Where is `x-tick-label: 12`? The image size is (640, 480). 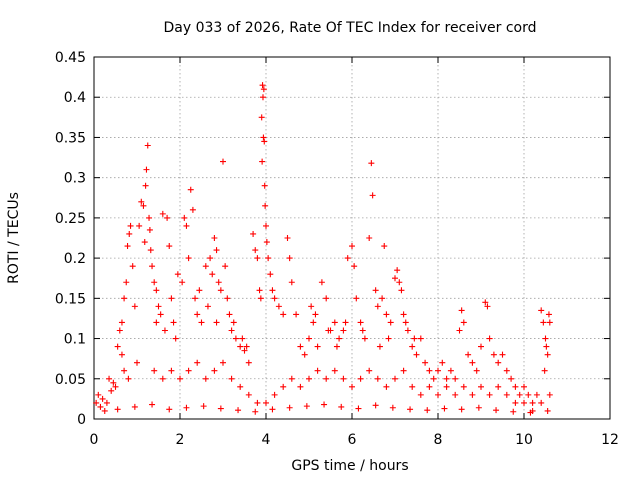 x-tick-label: 12 is located at coordinates (610, 440).